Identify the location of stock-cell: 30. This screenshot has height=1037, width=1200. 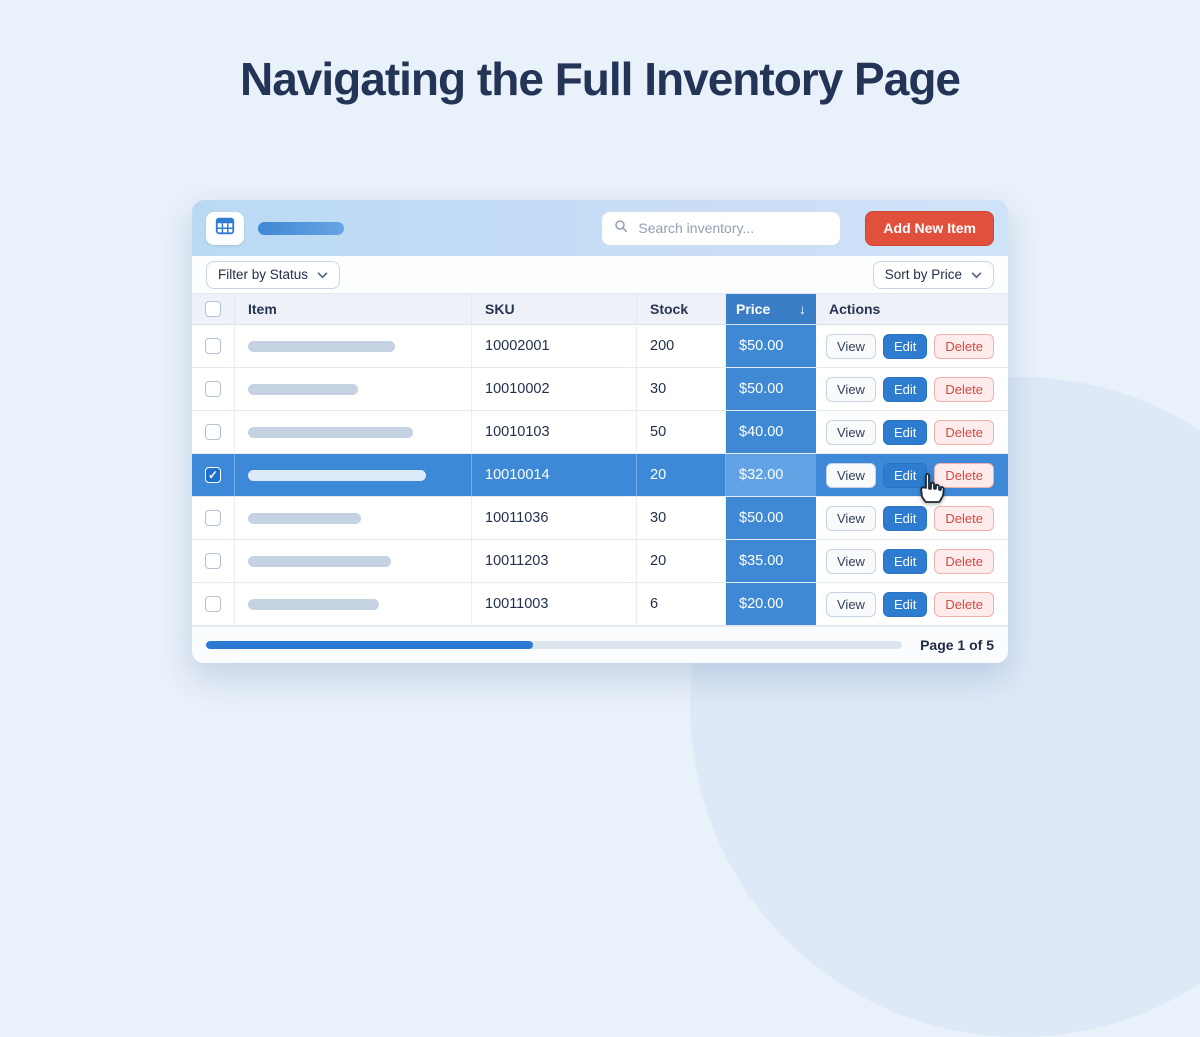
(681, 518).